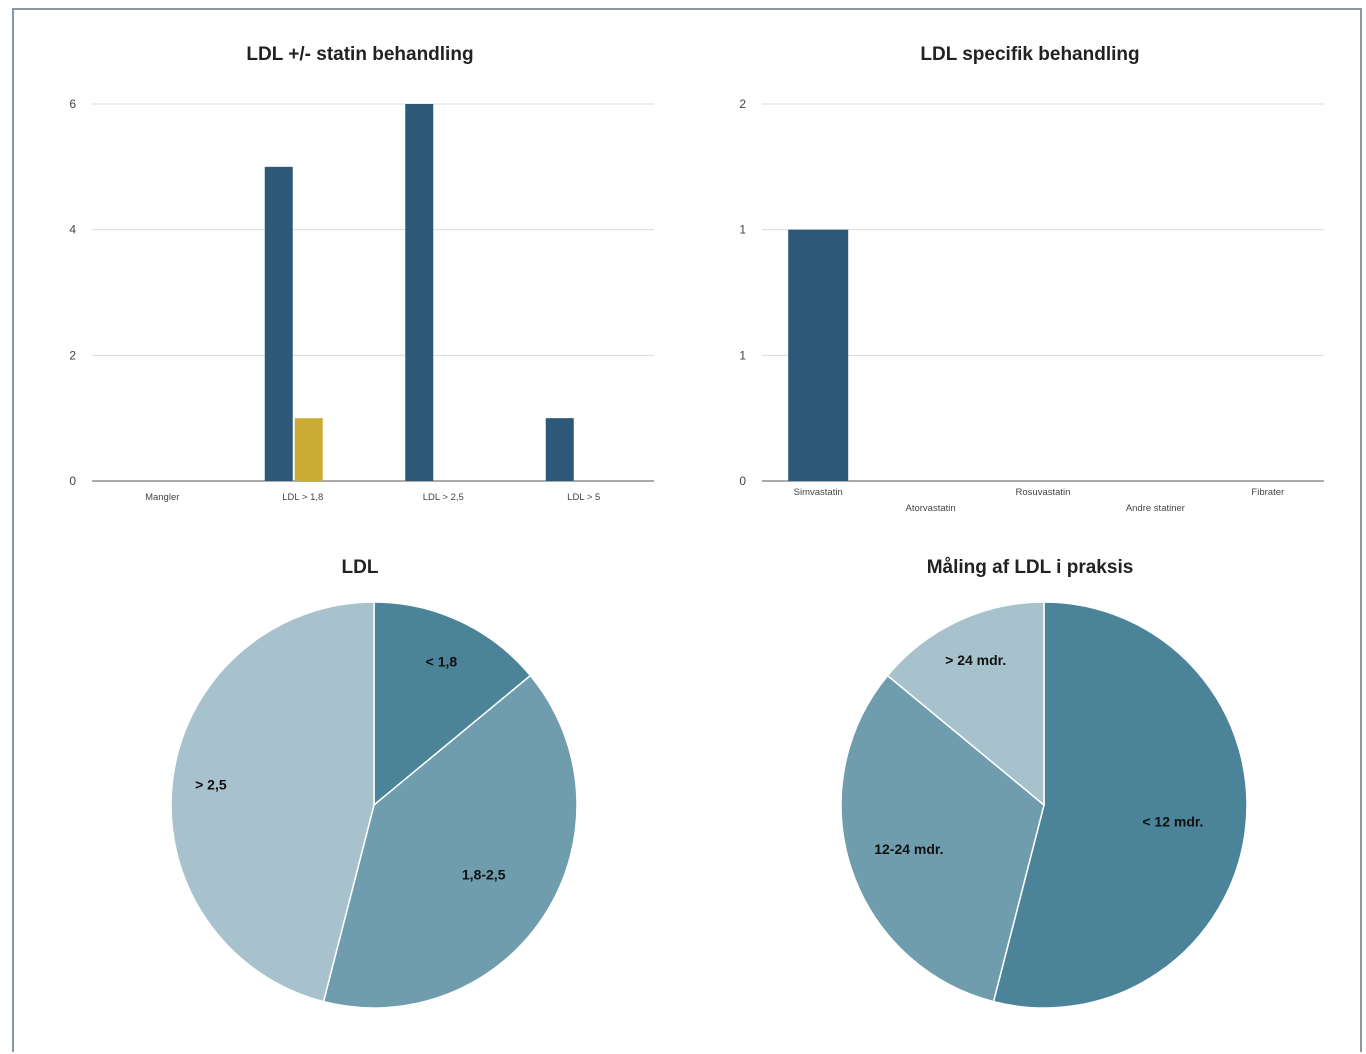 This screenshot has height=1054, width=1366. I want to click on x-category-label: Atorvastatin, so click(931, 508).